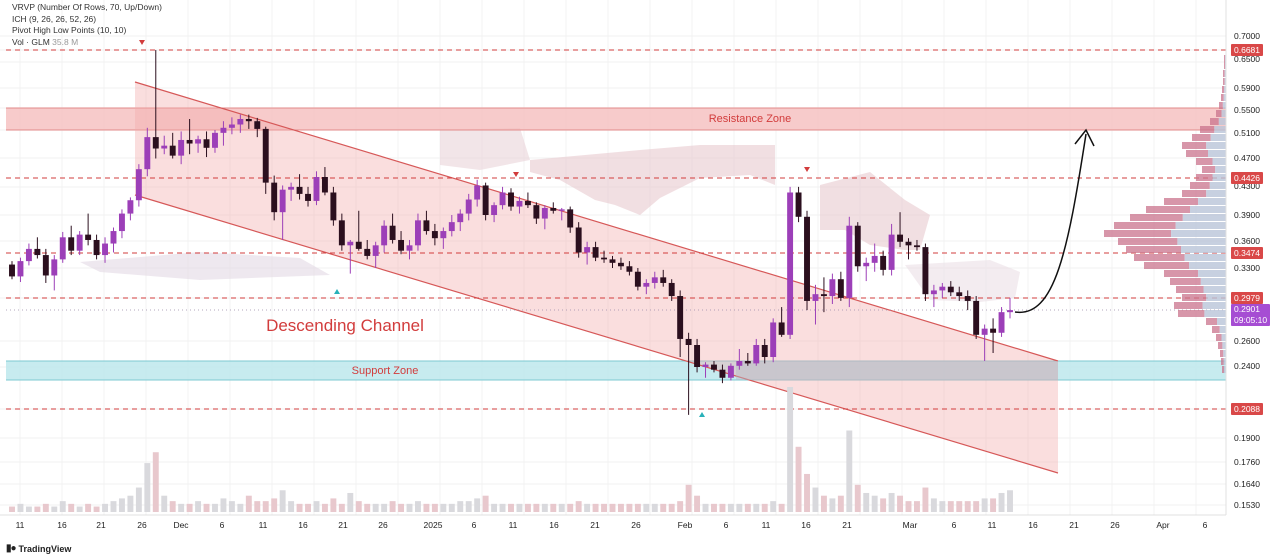 The height and width of the screenshot is (559, 1280). I want to click on time-tick-label: 26, so click(636, 525).